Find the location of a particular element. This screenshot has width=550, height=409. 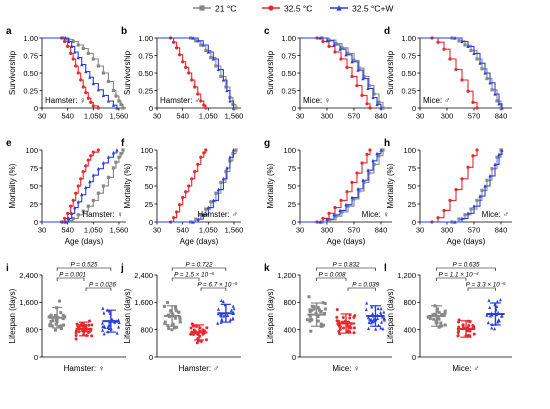

panel-letter: i is located at coordinates (7, 268).